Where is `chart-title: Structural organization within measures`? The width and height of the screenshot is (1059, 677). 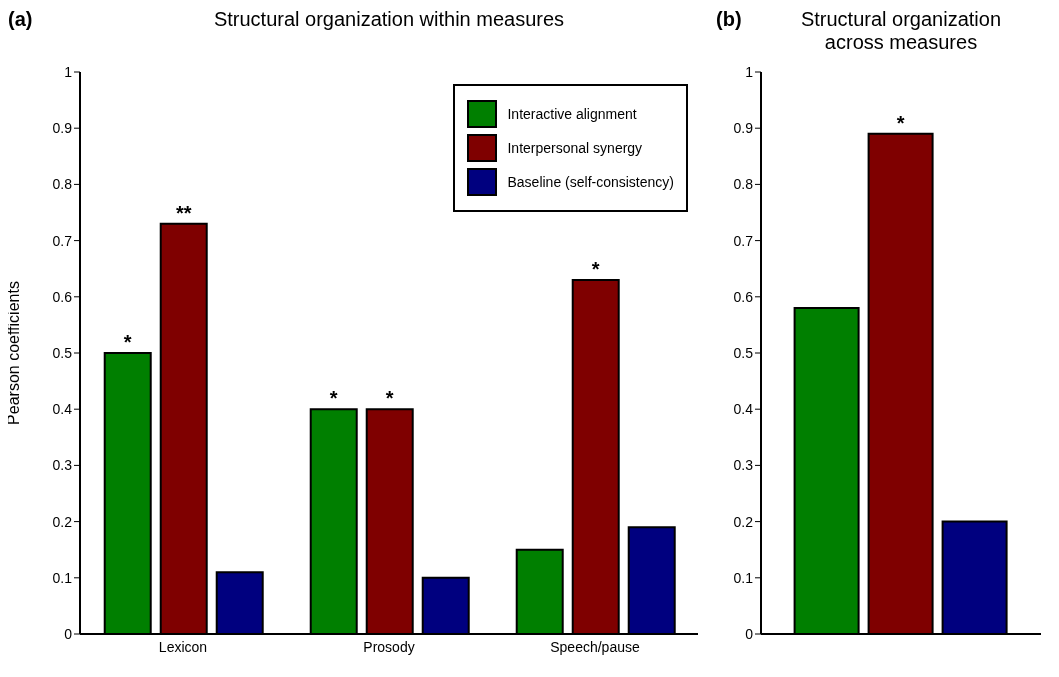 chart-title: Structural organization within measures is located at coordinates (389, 19).